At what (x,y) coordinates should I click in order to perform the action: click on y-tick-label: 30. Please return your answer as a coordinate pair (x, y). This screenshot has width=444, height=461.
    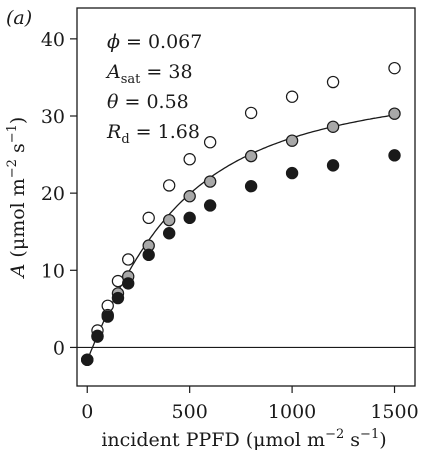
    Looking at the image, I should click on (53, 117).